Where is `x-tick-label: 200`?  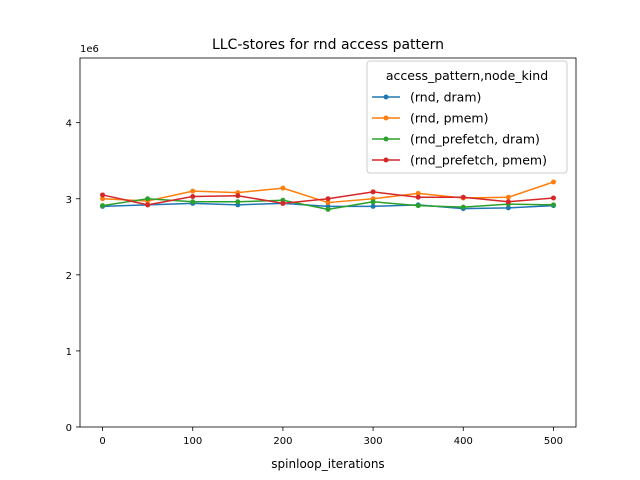
x-tick-label: 200 is located at coordinates (282, 441).